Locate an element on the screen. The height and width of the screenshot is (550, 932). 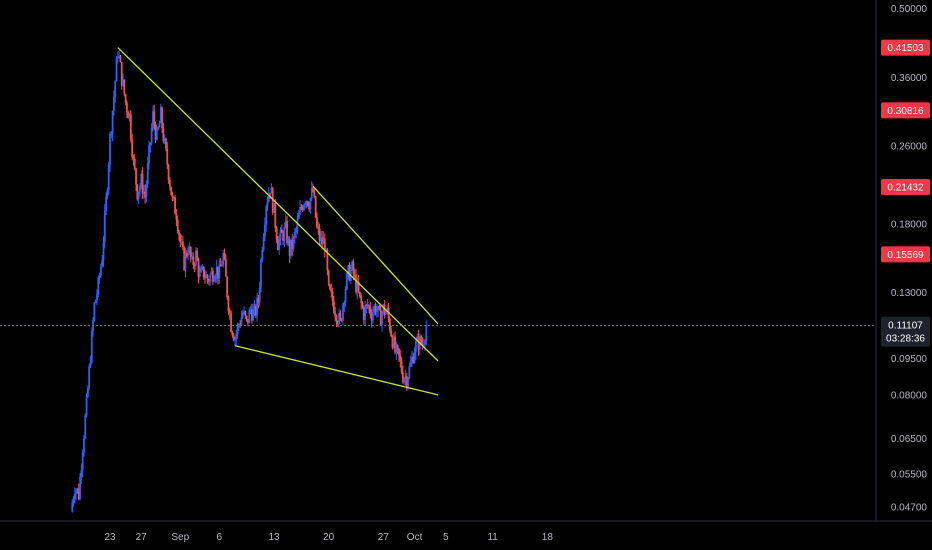
time-axis: 23 27 Sep 6 13 20 27 Oct 5 11 18 is located at coordinates (466, 535).